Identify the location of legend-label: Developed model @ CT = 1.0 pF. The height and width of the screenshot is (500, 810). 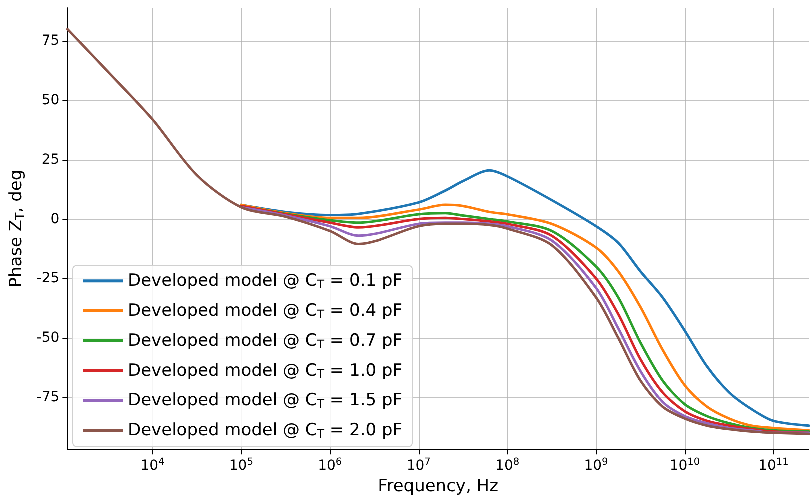
(265, 371).